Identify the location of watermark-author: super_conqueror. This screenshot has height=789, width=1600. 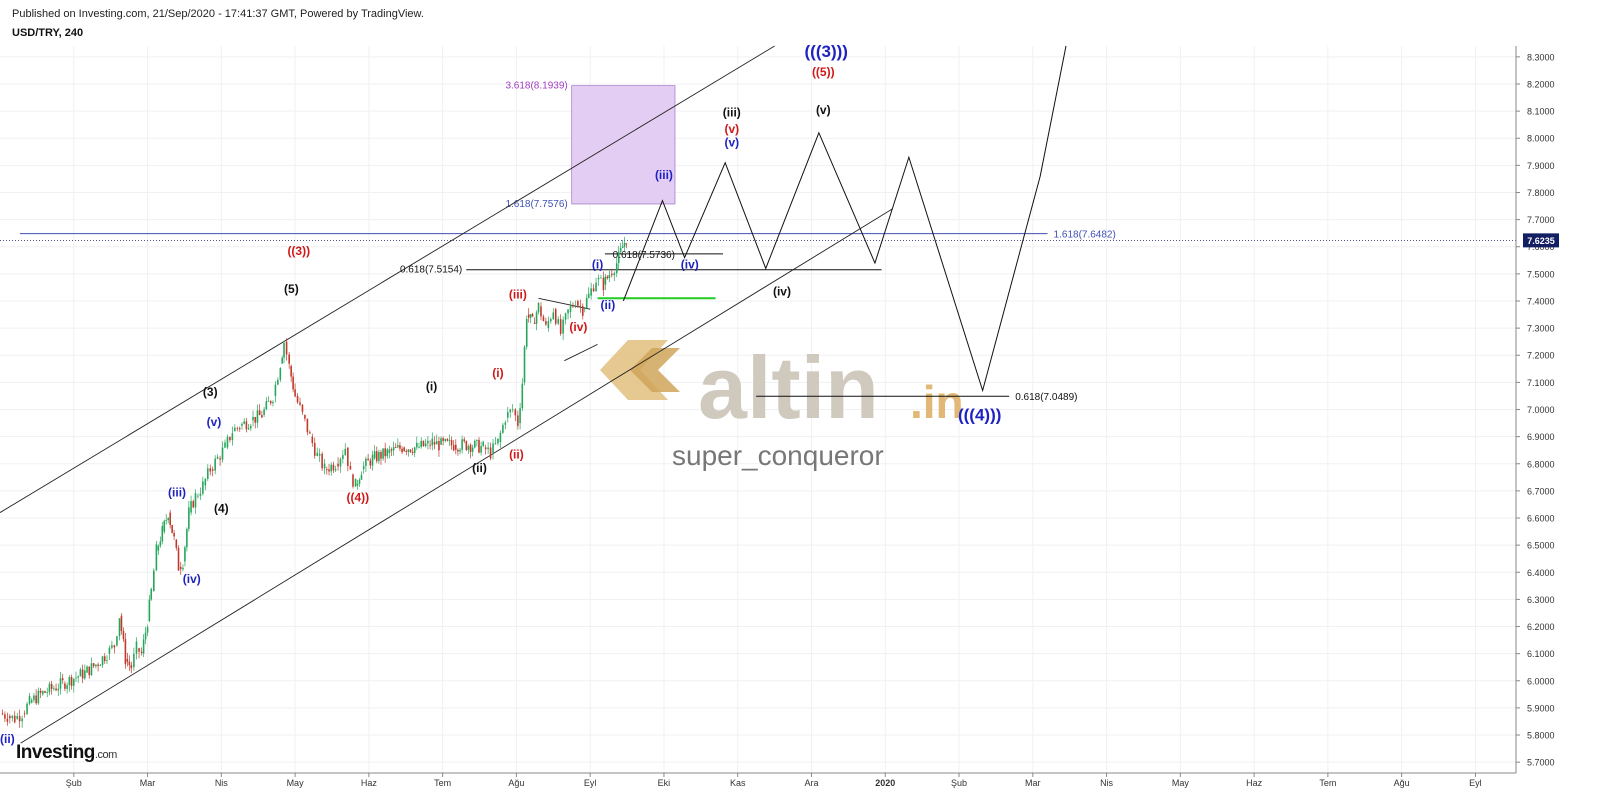
(778, 455).